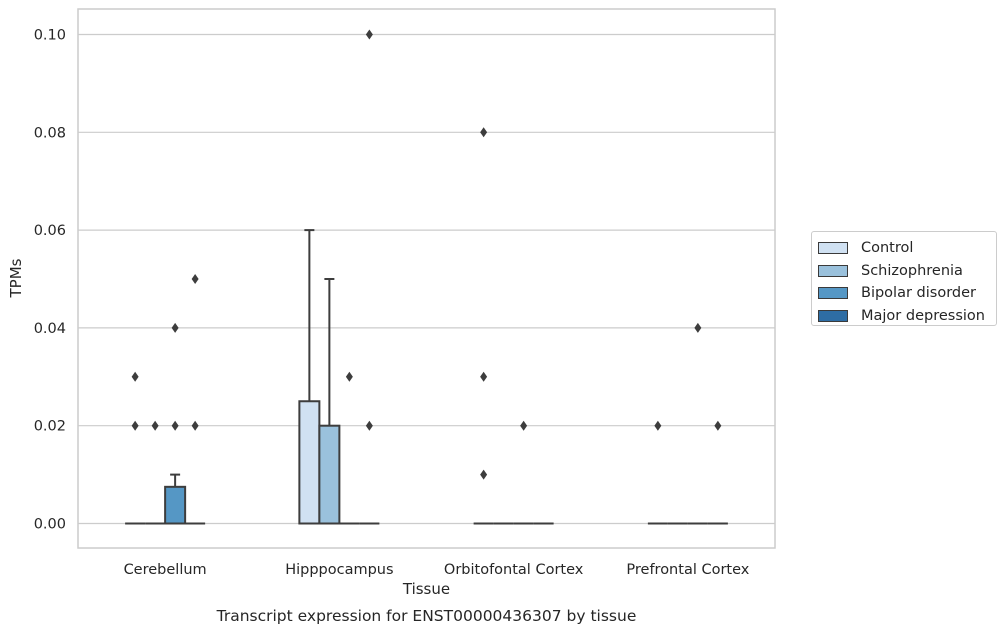 The image size is (1007, 634). I want to click on legend-item: Bipolar disorder, so click(907, 293).